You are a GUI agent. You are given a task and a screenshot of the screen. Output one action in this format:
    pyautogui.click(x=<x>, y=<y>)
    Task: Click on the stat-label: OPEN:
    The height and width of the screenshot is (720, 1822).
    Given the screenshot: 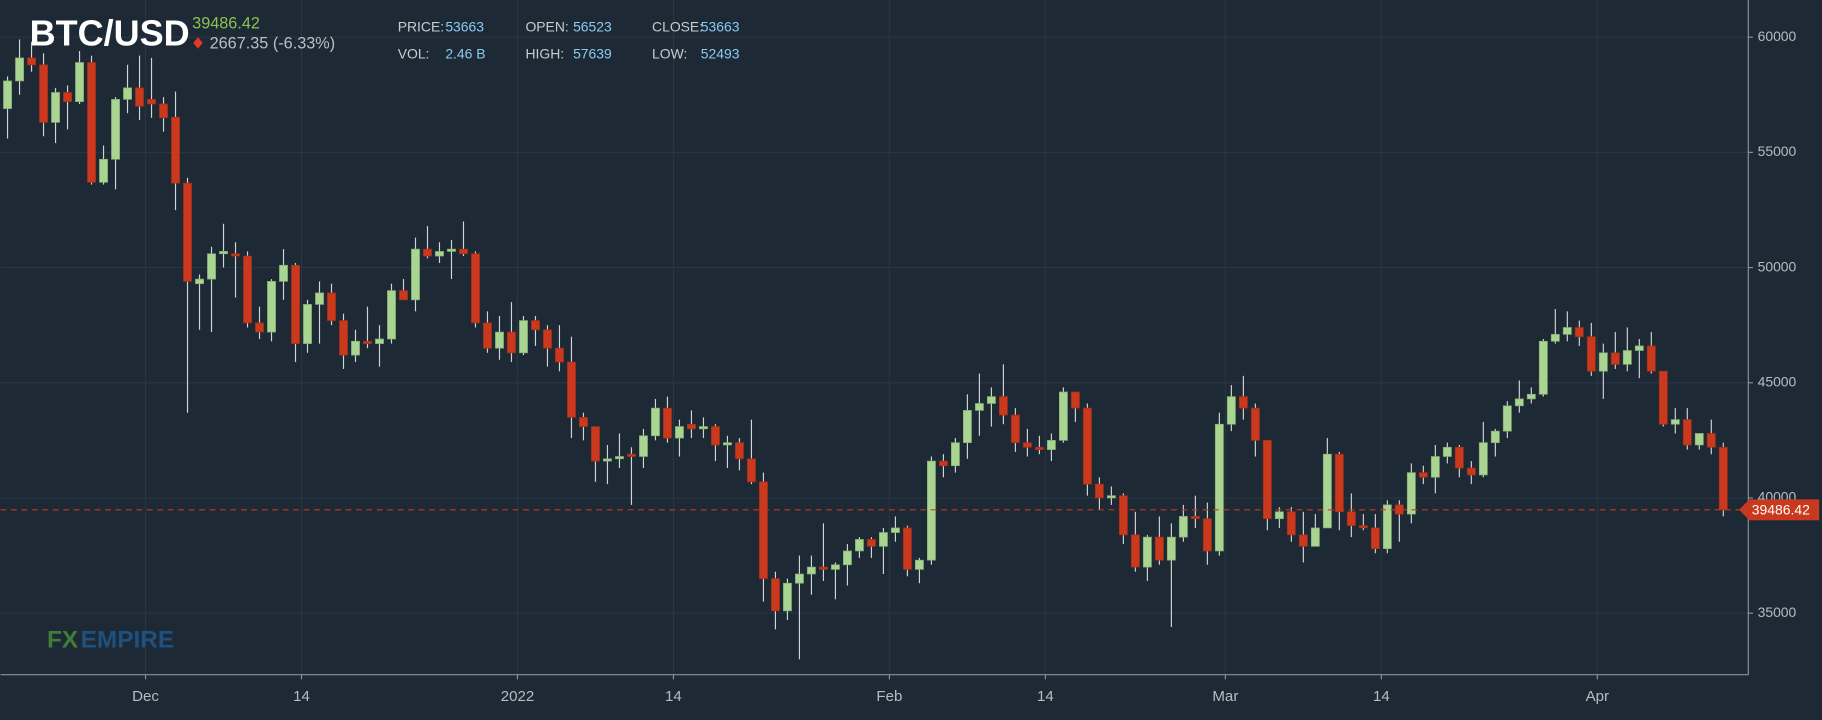 What is the action you would take?
    pyautogui.click(x=546, y=27)
    